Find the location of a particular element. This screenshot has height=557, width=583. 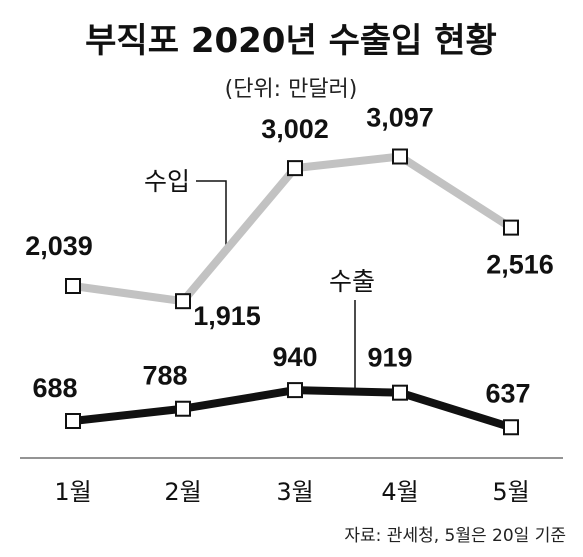

import-label-leader is located at coordinates (211, 215).